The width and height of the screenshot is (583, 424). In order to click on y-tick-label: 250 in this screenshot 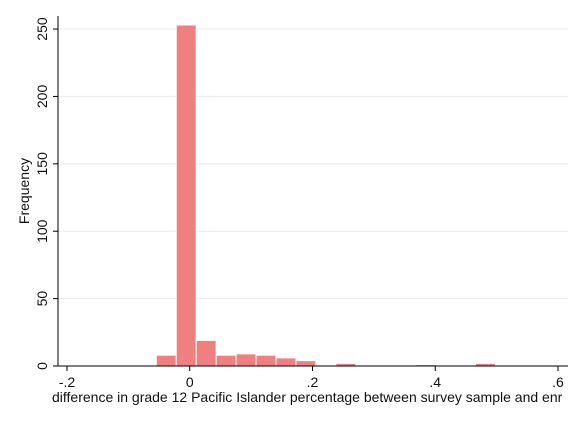, I will do `click(42, 29)`.